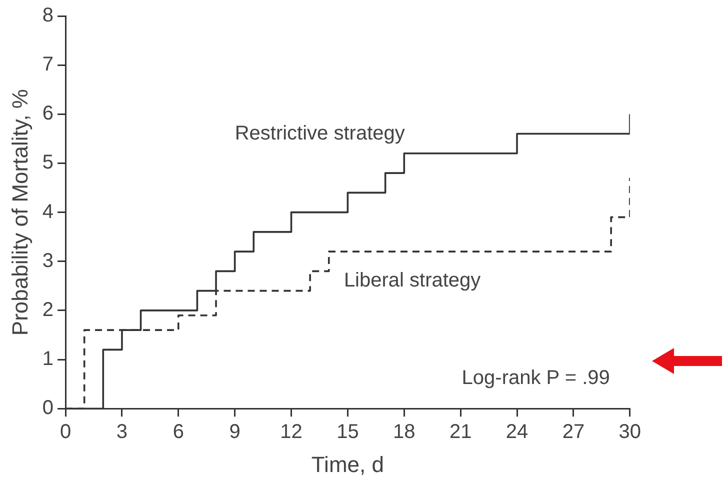 This screenshot has width=725, height=483. What do you see at coordinates (347, 464) in the screenshot?
I see `x-axis-title: Time, d` at bounding box center [347, 464].